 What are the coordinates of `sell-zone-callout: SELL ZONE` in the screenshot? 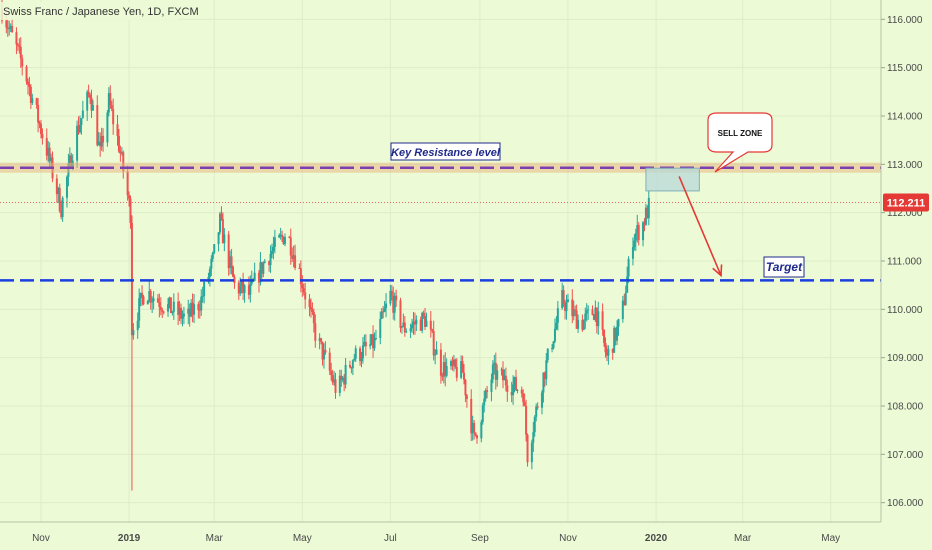 It's located at (740, 142).